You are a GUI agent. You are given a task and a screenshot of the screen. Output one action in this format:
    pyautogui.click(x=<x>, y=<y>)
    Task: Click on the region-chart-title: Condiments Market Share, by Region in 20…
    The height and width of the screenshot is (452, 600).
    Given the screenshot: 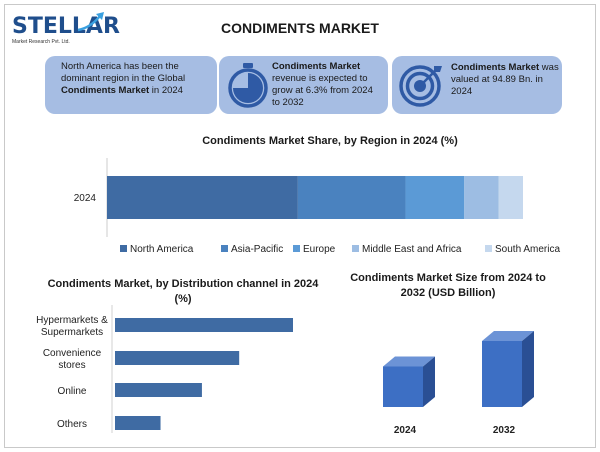 What is the action you would take?
    pyautogui.click(x=330, y=141)
    